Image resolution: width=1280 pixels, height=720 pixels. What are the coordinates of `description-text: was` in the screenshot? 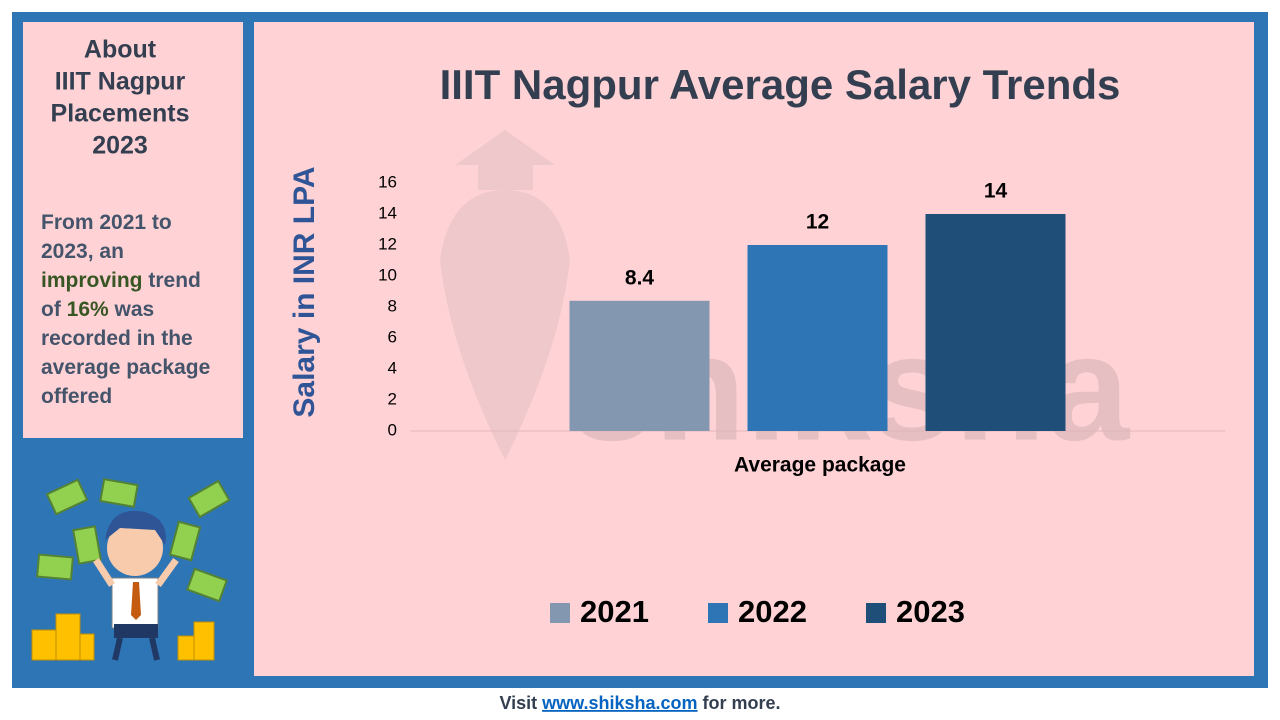 It's located at (132, 309).